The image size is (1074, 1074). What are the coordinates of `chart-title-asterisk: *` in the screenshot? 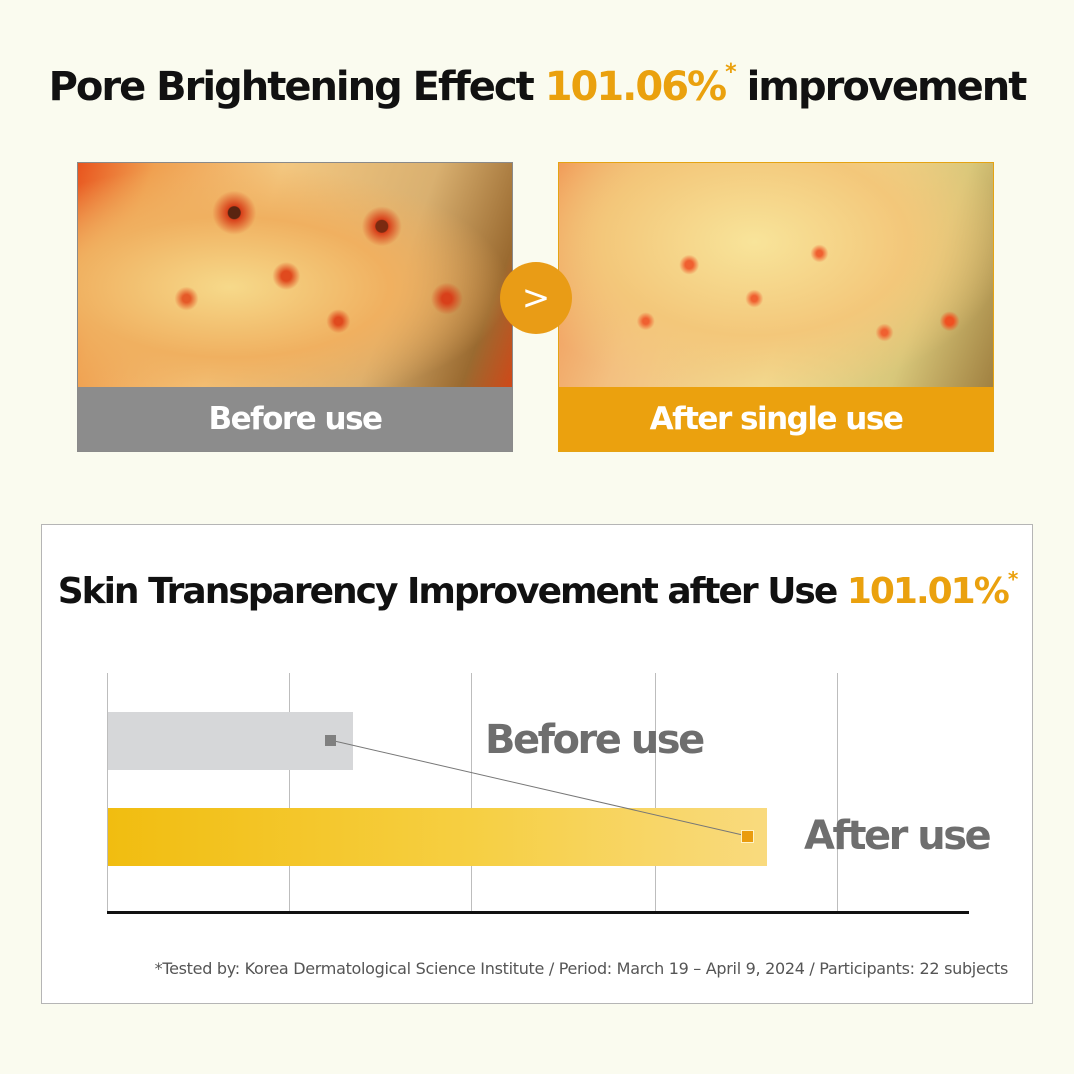 It's located at (1013, 579).